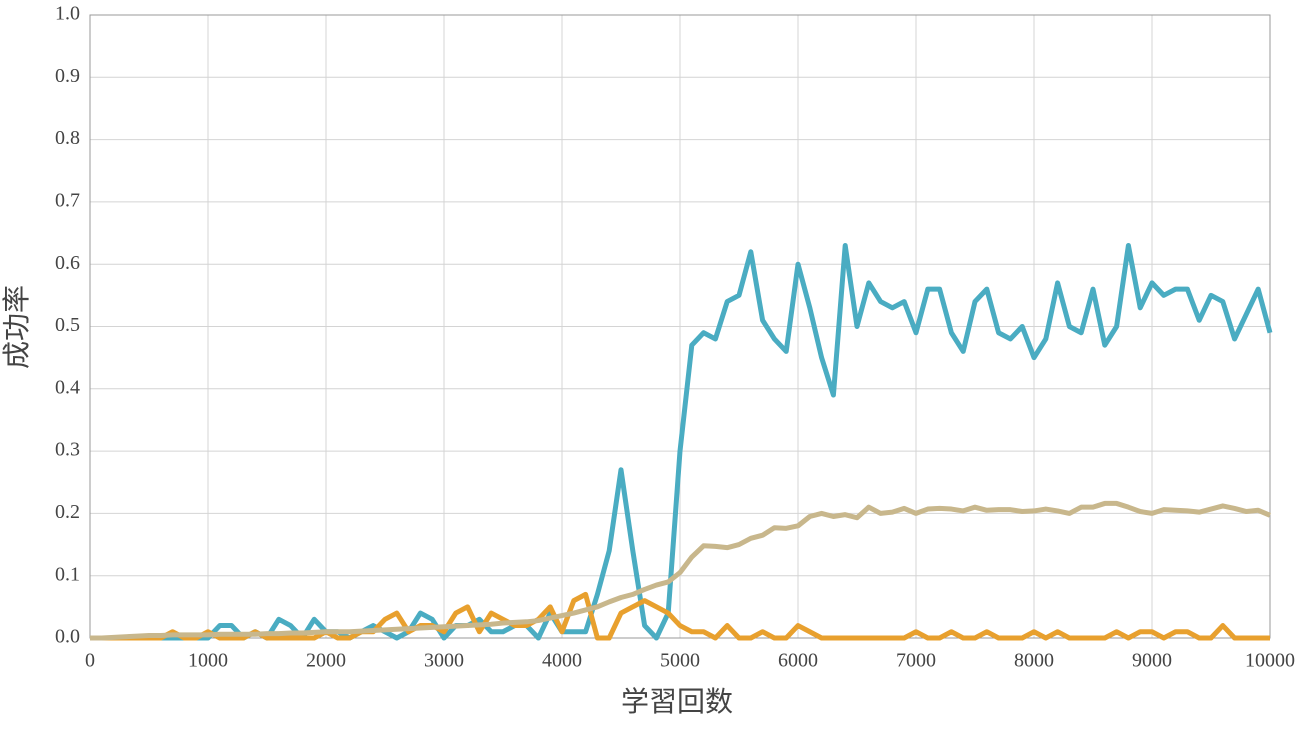 This screenshot has width=1303, height=735. Describe the element at coordinates (326, 661) in the screenshot. I see `x-tick-label: 2000` at that location.